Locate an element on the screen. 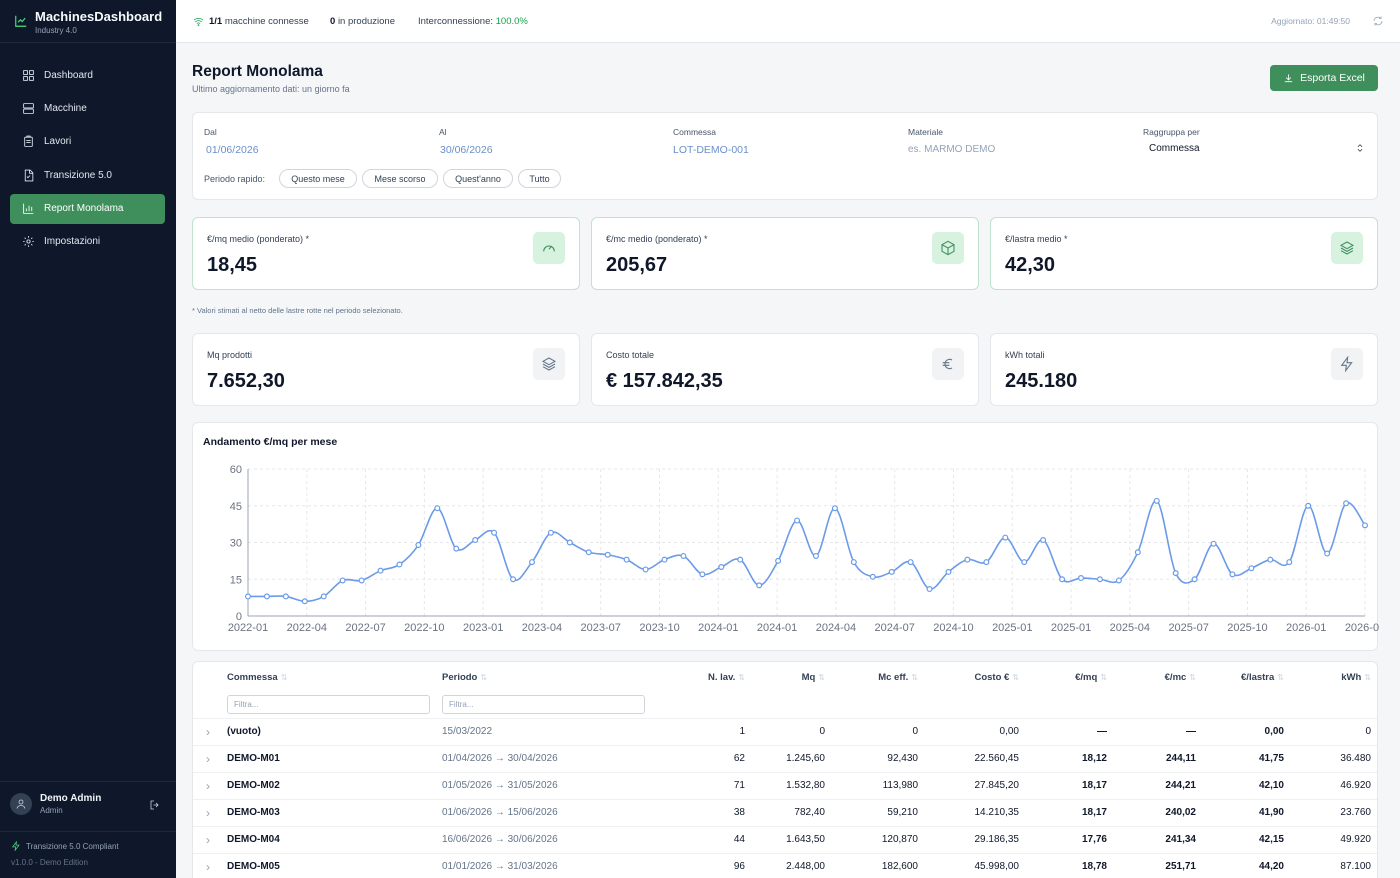 The height and width of the screenshot is (878, 1400). production-status: 0 in produzione is located at coordinates (362, 21).